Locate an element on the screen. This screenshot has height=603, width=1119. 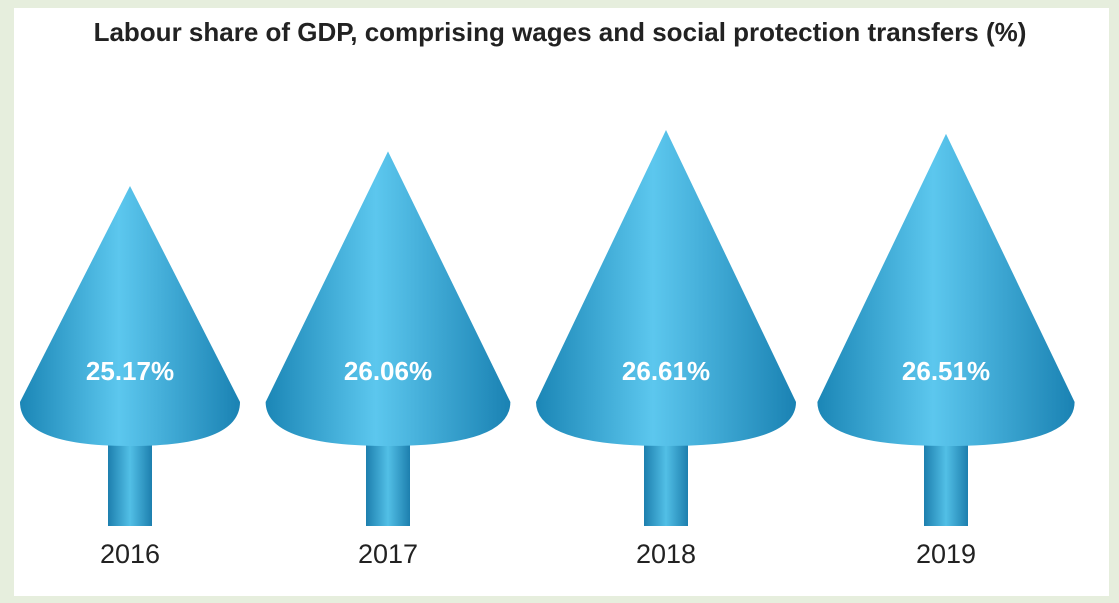
x-tick-label: 2019 is located at coordinates (946, 554).